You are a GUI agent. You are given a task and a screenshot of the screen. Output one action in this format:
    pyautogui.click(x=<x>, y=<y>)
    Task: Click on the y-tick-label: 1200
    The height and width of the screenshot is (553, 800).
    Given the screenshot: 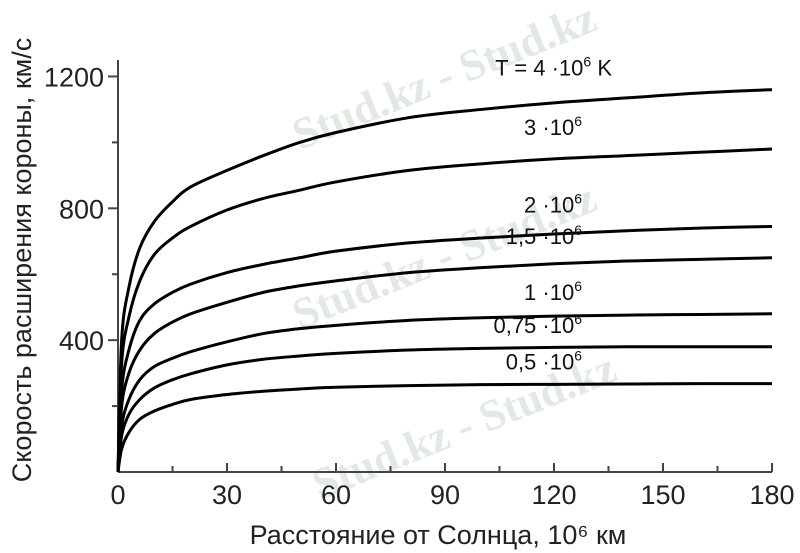 What is the action you would take?
    pyautogui.click(x=74, y=77)
    